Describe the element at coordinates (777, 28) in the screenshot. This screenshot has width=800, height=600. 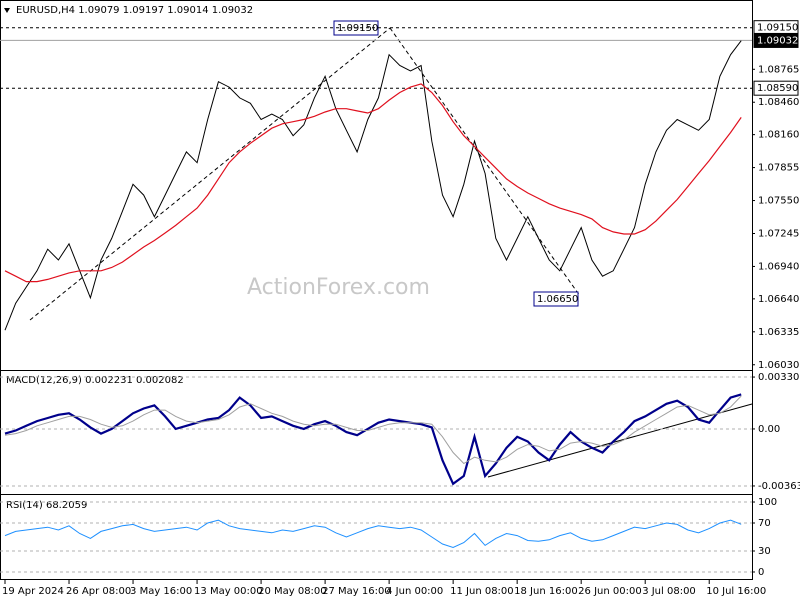
I see `level-label: 1.09150` at that location.